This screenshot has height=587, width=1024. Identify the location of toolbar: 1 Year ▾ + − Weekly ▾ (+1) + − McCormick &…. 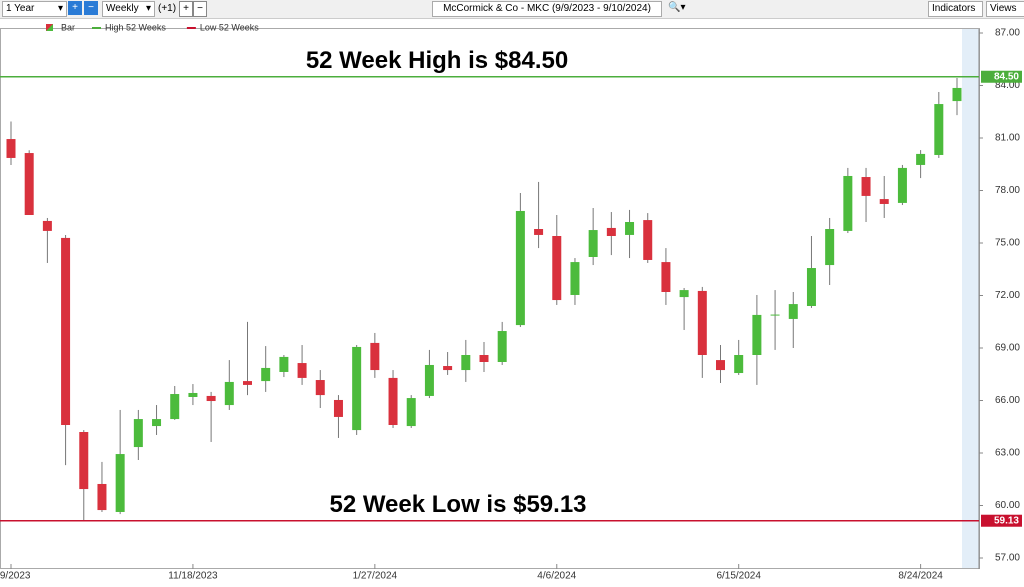
(512, 9).